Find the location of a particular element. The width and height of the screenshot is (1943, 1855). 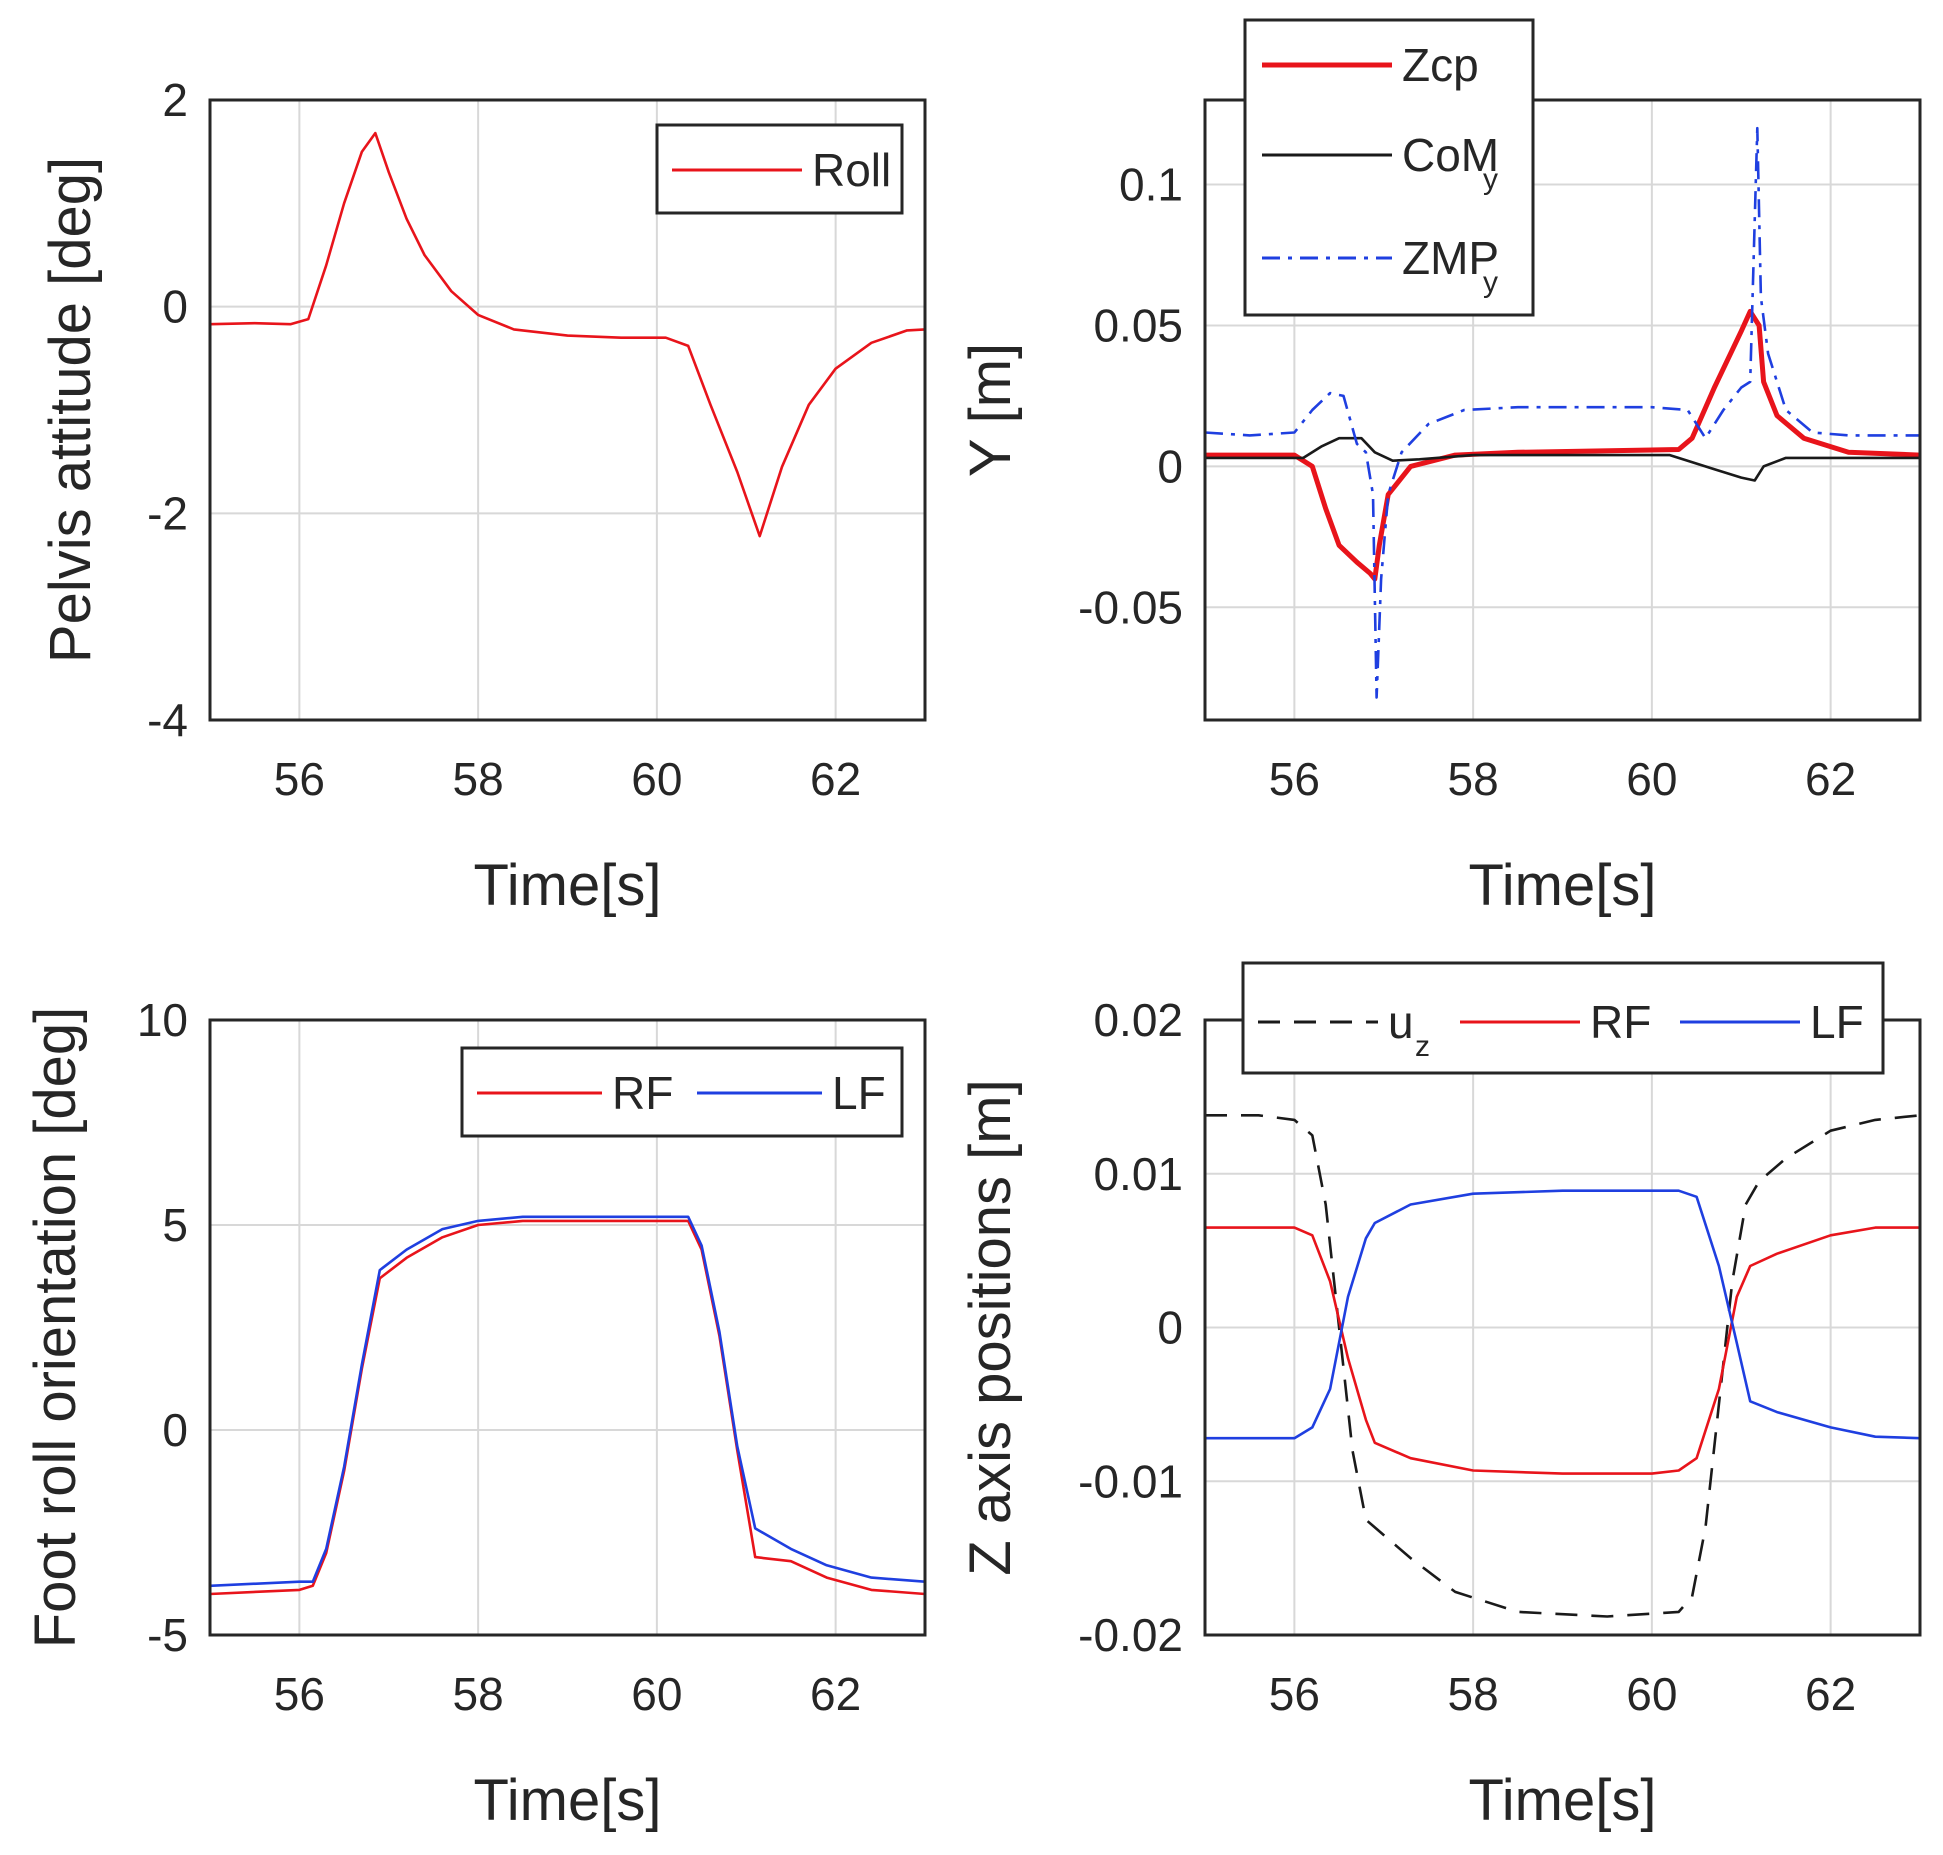

legend: Roll is located at coordinates (779, 169).